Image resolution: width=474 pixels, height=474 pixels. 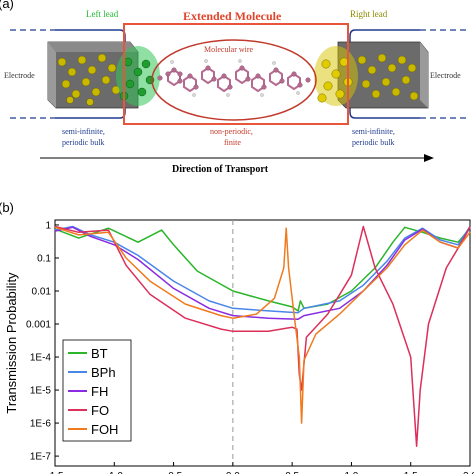 I want to click on extended-molecule-box, so click(x=236, y=74).